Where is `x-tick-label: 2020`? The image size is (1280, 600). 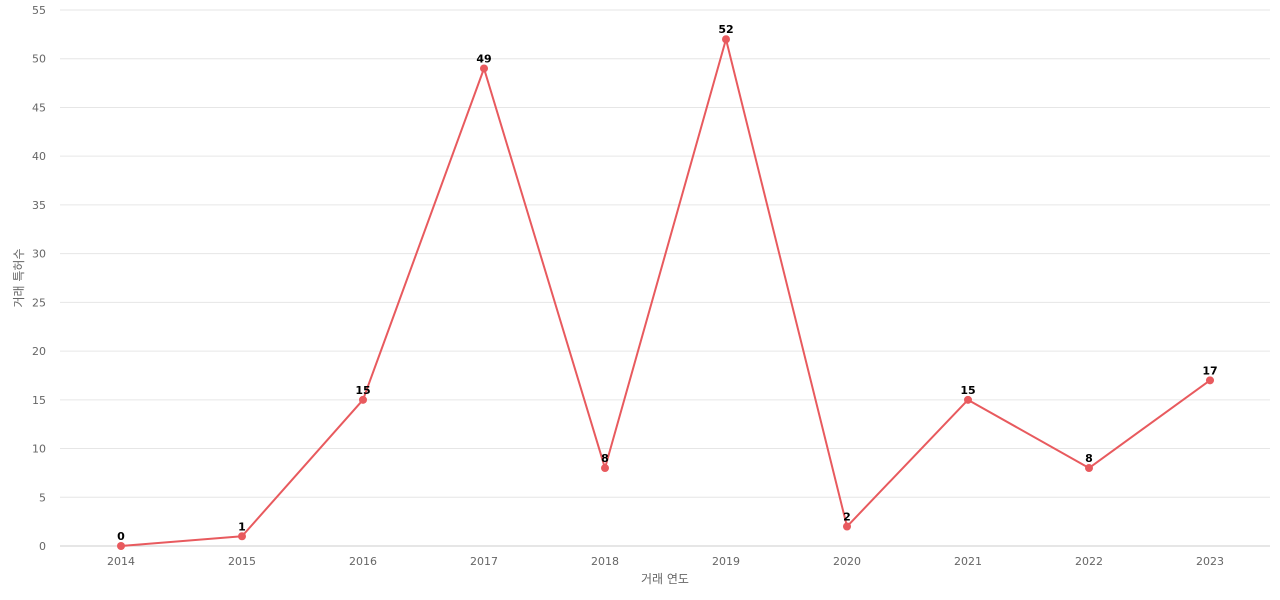
x-tick-label: 2020 is located at coordinates (847, 561).